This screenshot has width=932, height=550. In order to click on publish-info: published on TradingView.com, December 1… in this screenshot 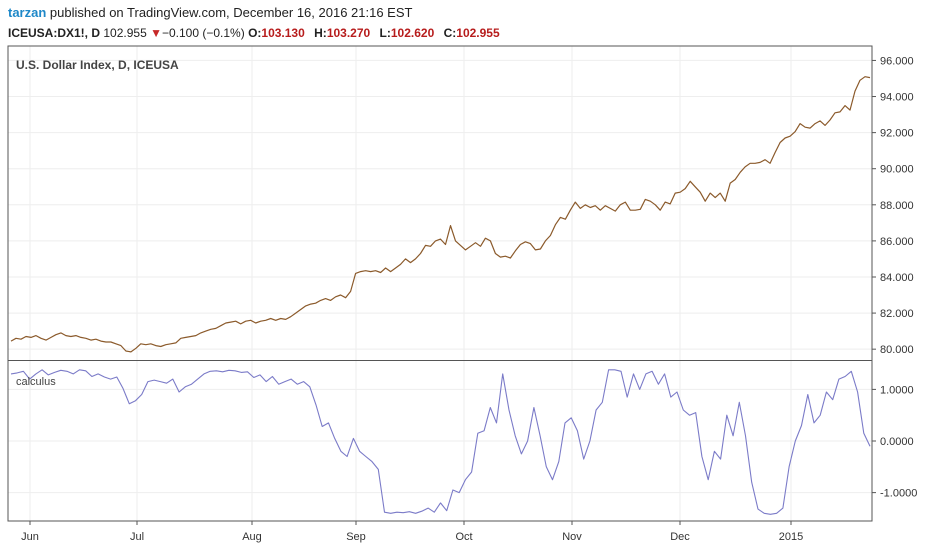, I will do `click(231, 12)`.